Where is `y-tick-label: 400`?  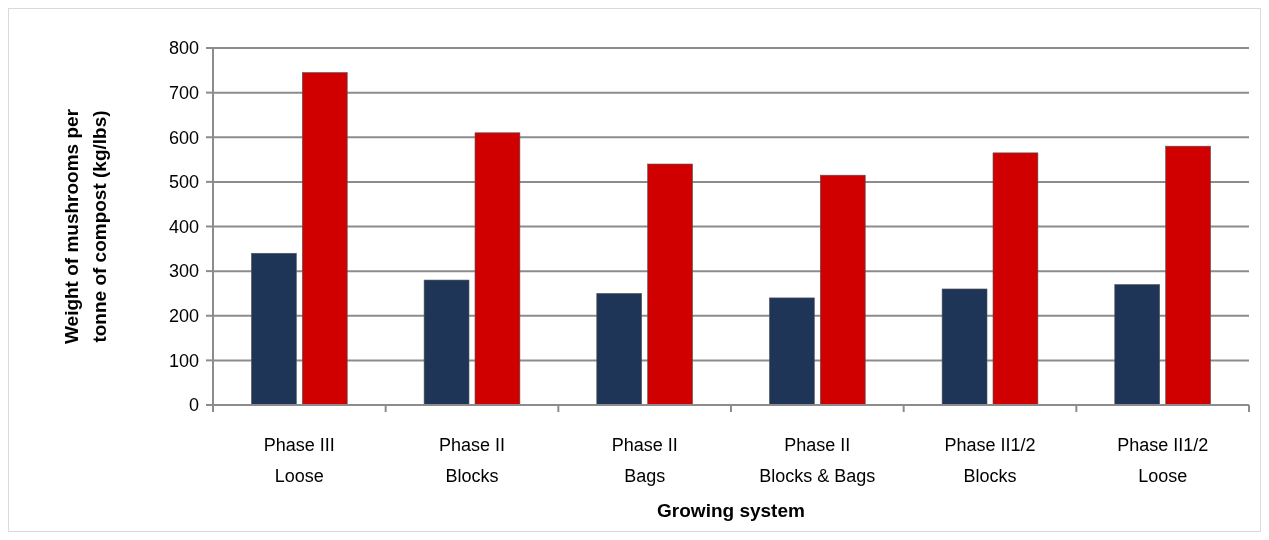
y-tick-label: 400 is located at coordinates (183, 226).